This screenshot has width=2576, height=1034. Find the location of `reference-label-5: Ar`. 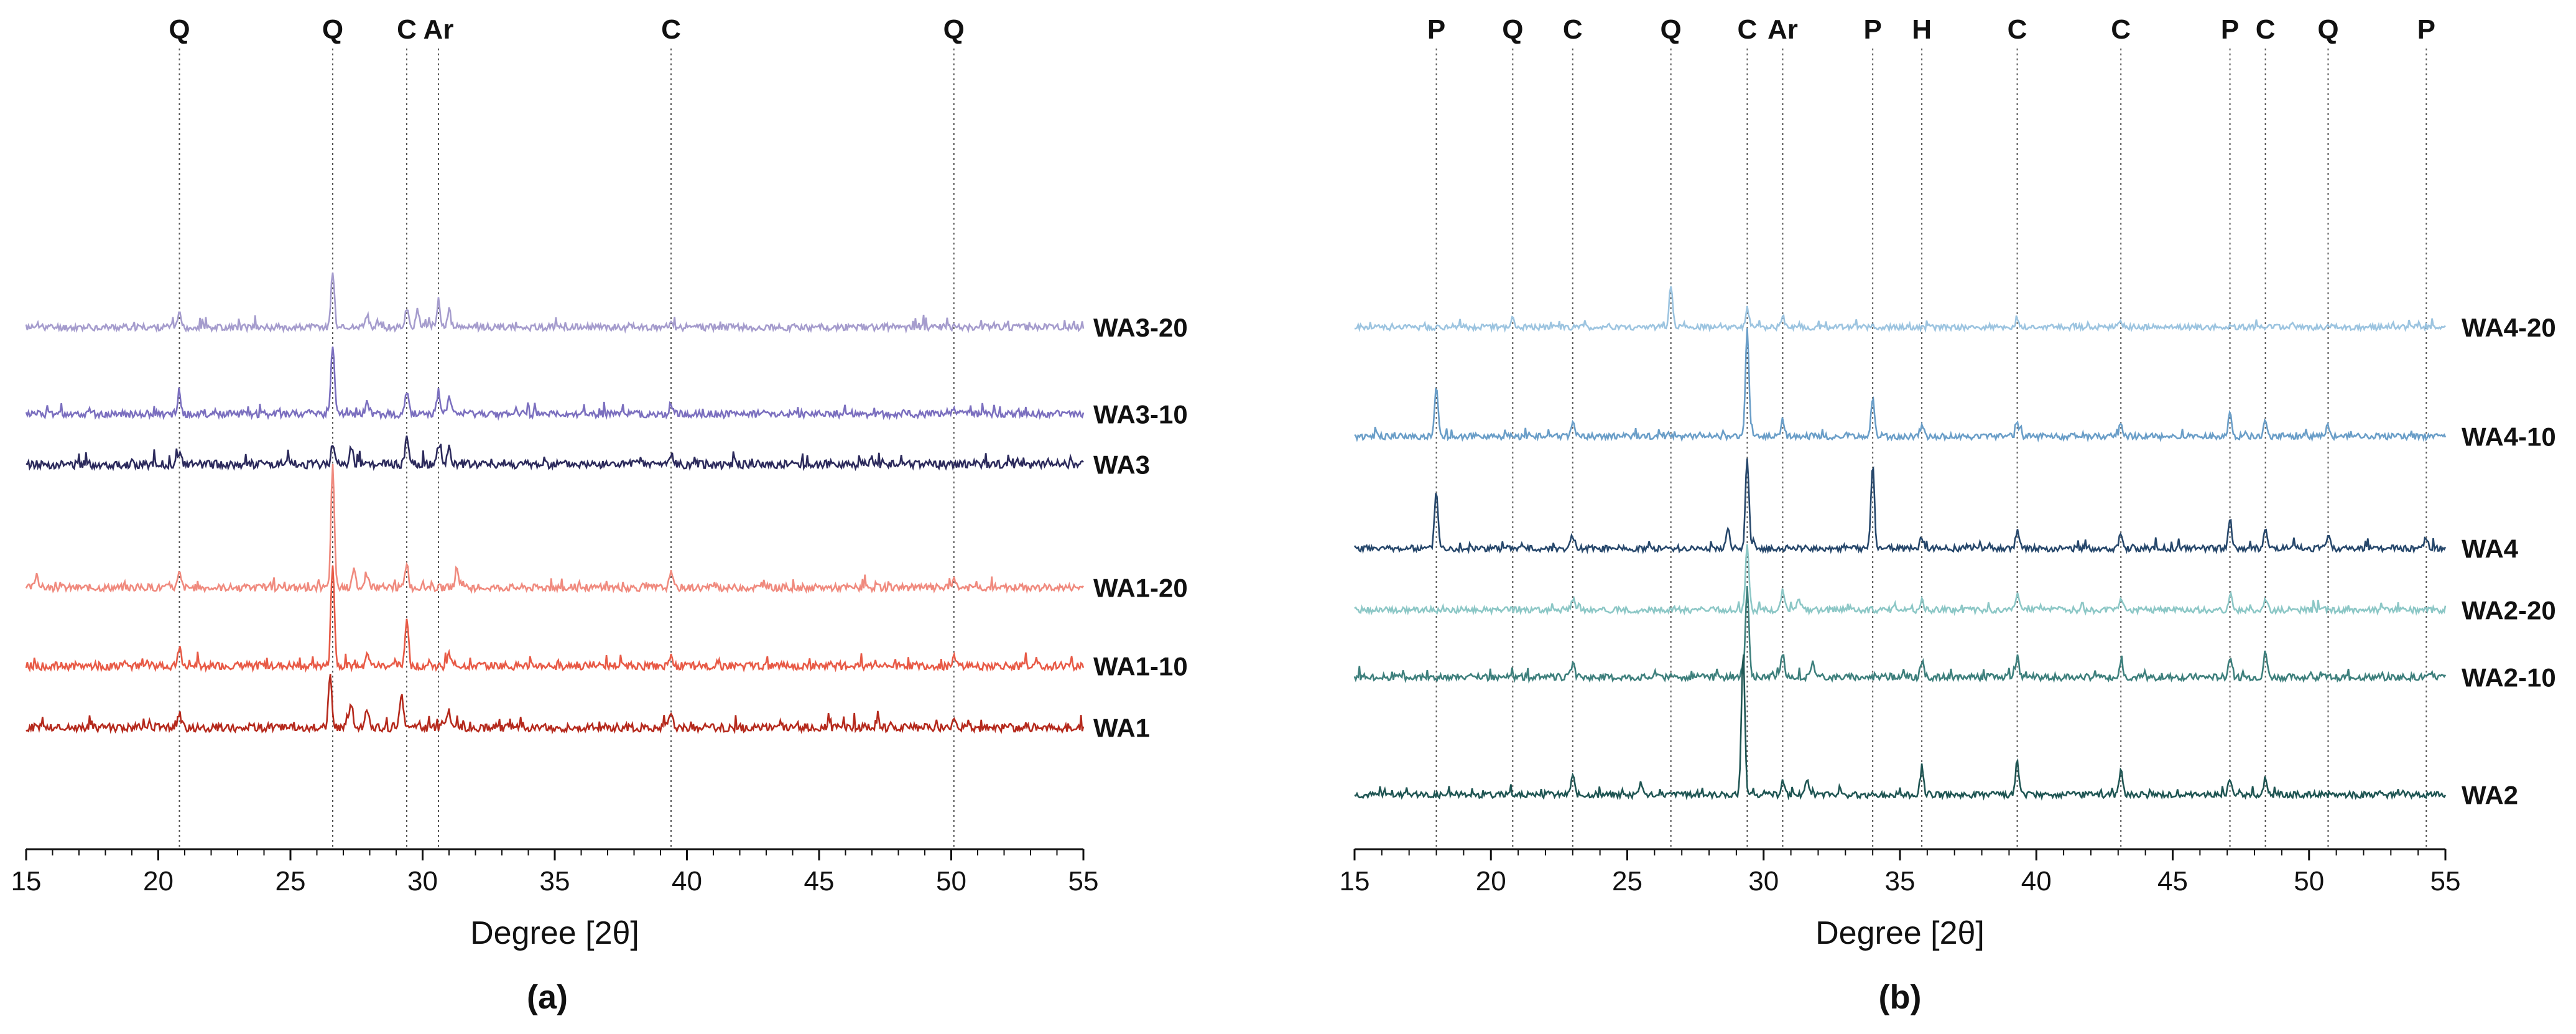

reference-label-5: Ar is located at coordinates (1783, 30).